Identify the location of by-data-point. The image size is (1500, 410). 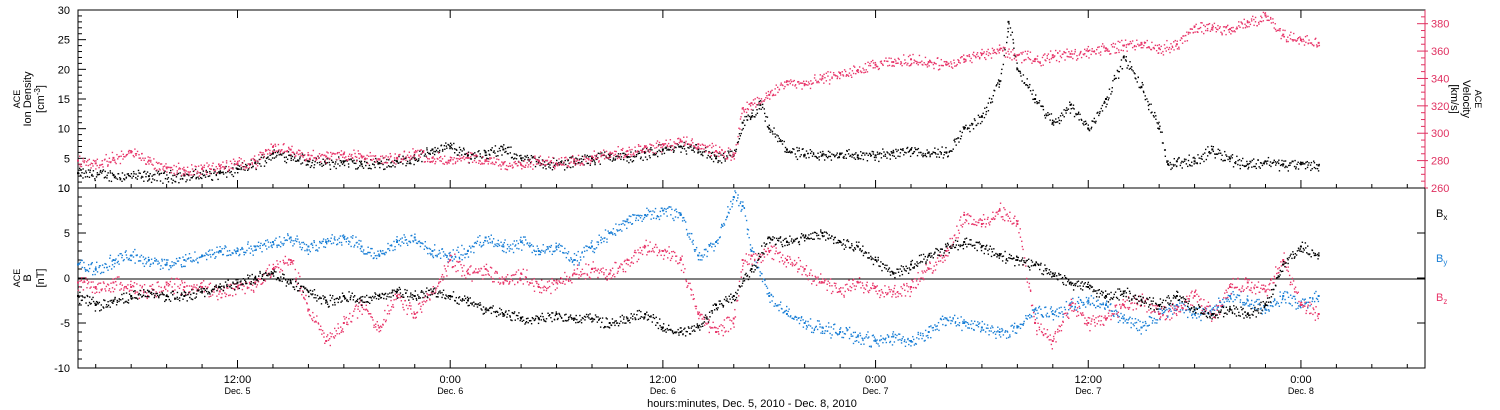
(1088, 300).